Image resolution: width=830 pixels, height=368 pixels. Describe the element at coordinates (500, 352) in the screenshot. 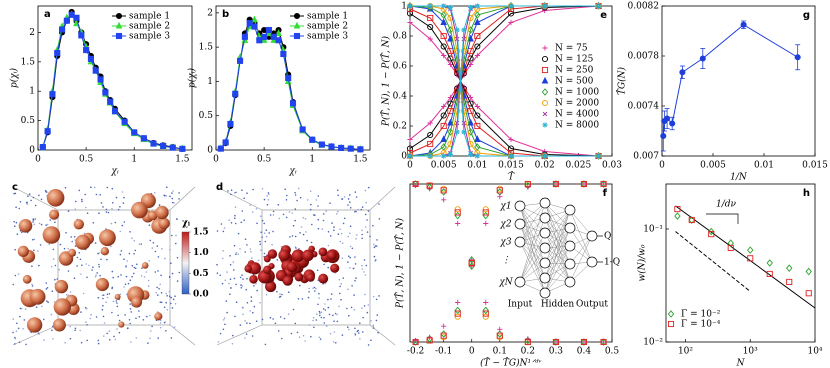

I see `x-tick-label: 0.1` at that location.